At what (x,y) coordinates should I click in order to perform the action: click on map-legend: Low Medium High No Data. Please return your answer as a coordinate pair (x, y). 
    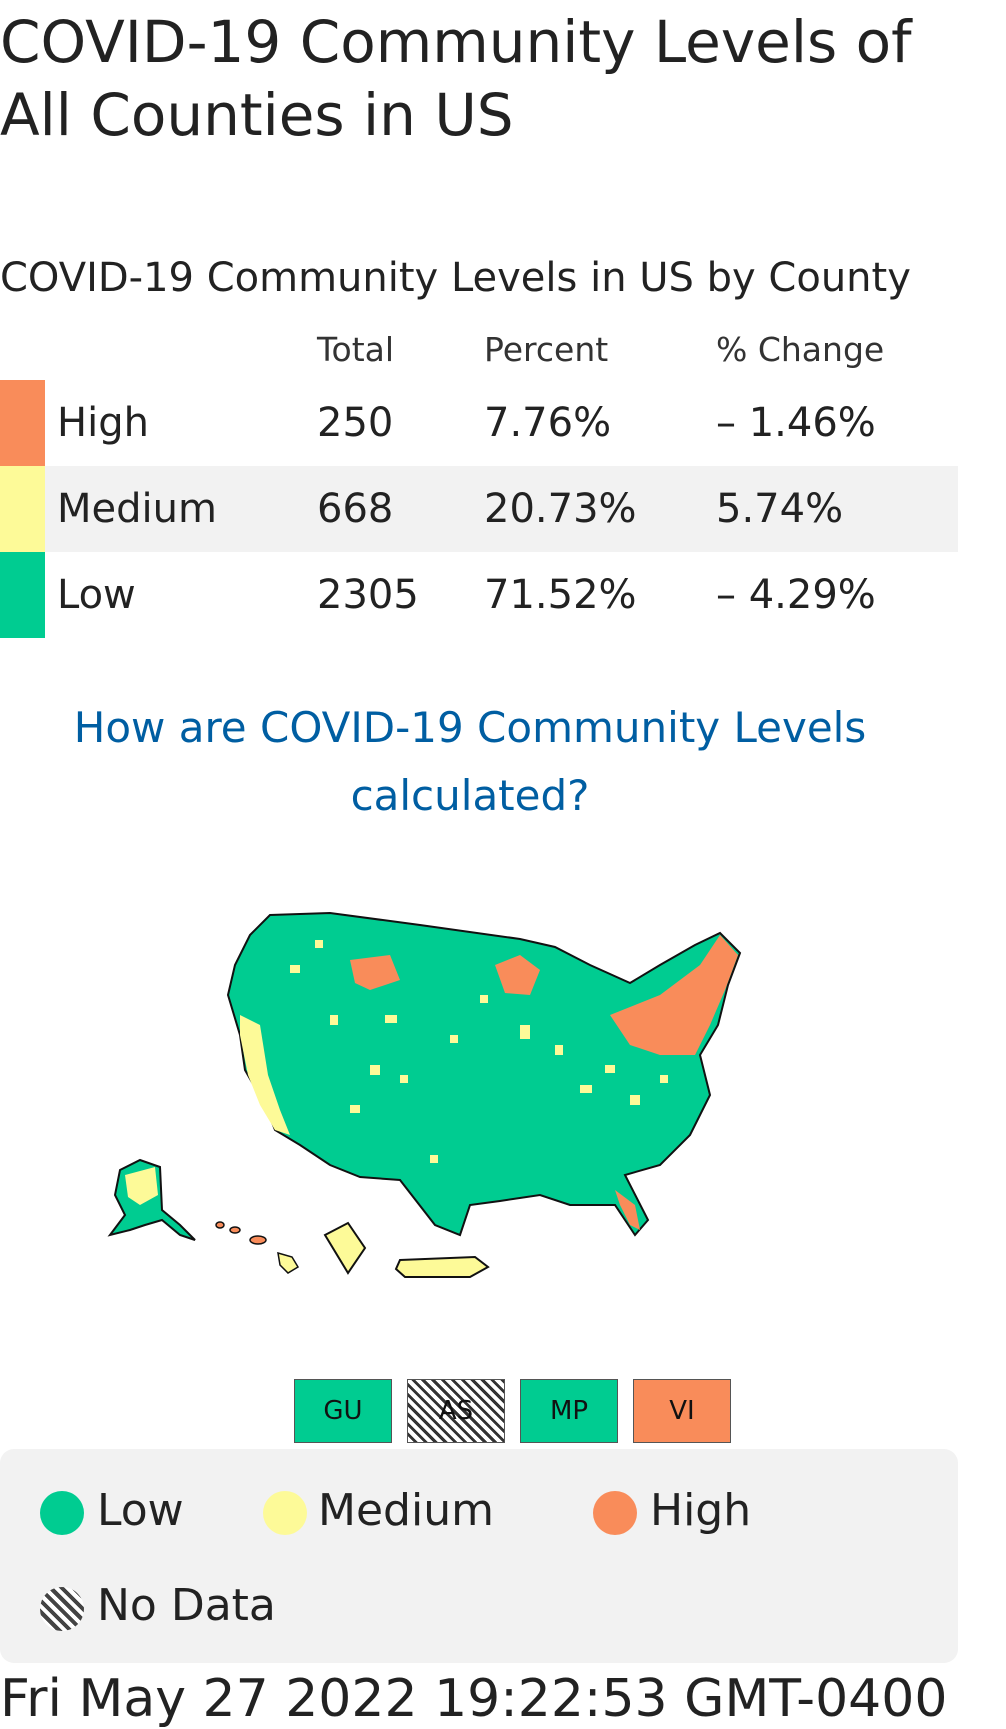
    Looking at the image, I should click on (479, 1556).